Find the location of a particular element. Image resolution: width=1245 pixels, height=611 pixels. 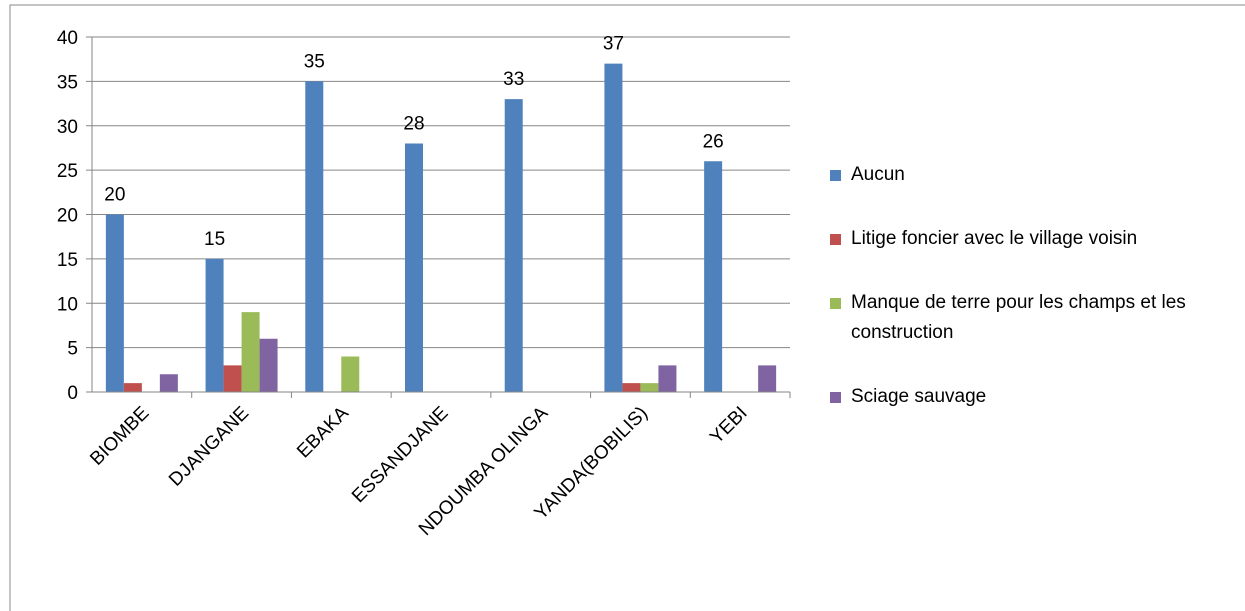

data-label: 15 is located at coordinates (214, 239).